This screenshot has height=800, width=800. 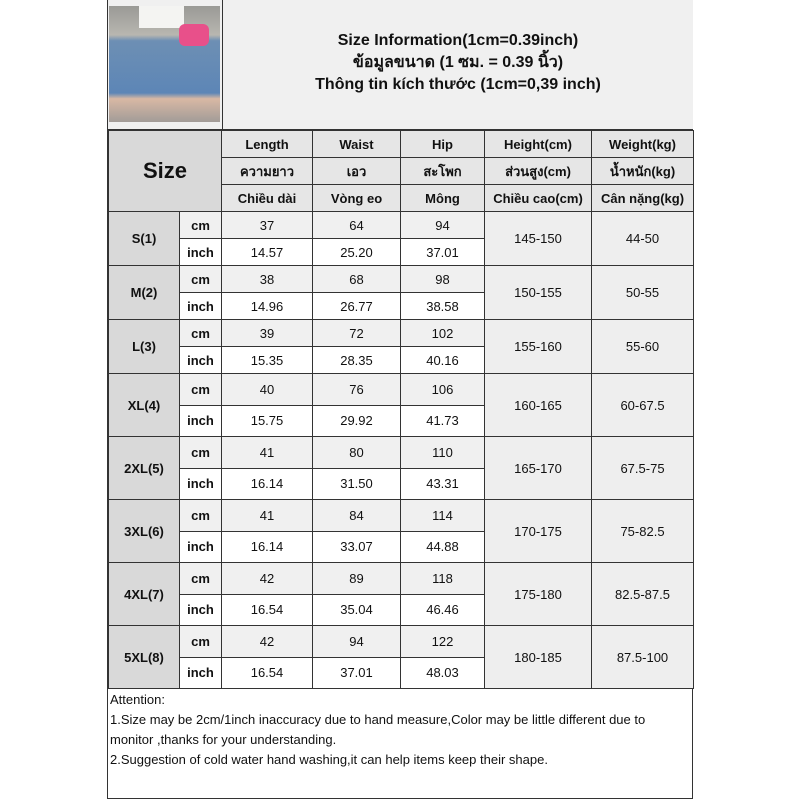 What do you see at coordinates (356, 144) in the screenshot?
I see `header-en-1: Waist` at bounding box center [356, 144].